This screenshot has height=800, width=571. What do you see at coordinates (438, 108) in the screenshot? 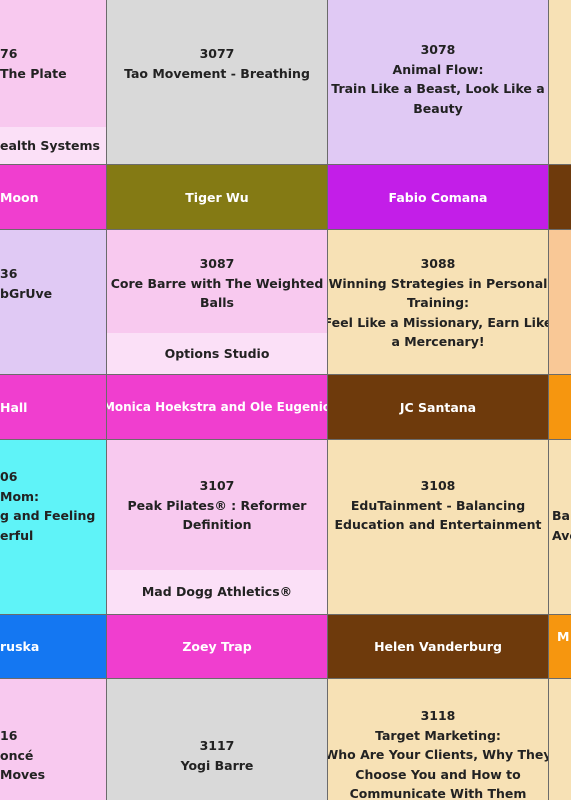
I see `session-title-line: Beauty` at bounding box center [438, 108].